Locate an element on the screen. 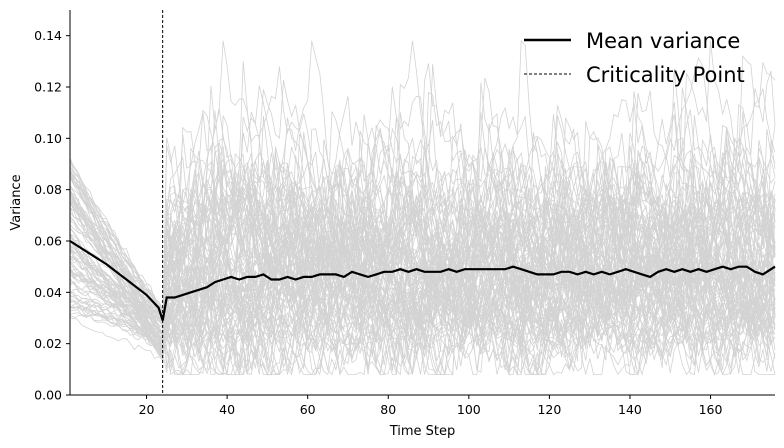 The width and height of the screenshot is (784, 448). x-tick-label: 40 is located at coordinates (227, 409).